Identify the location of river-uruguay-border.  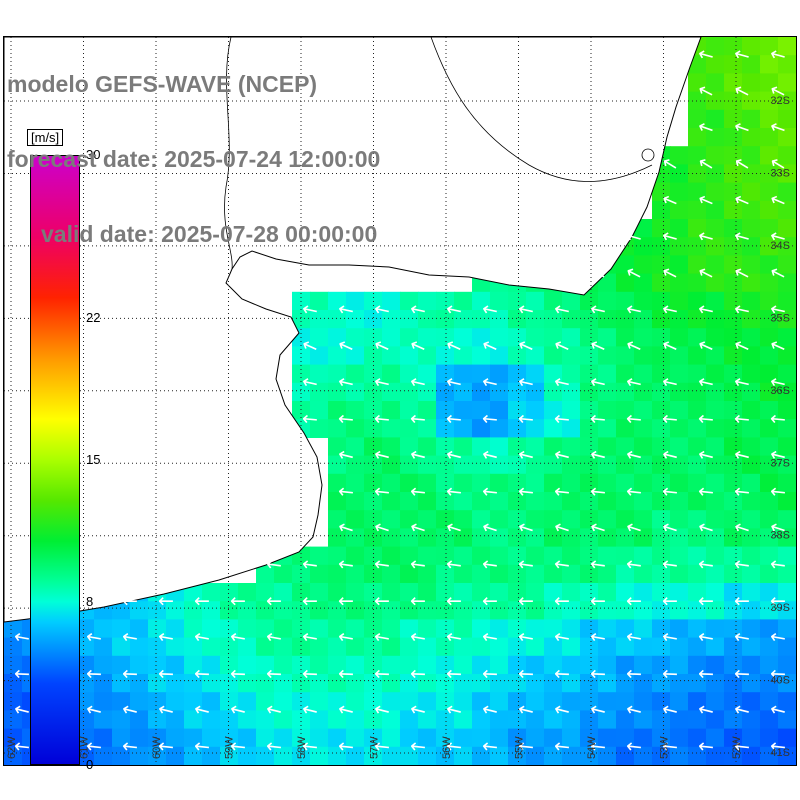
(228, 153).